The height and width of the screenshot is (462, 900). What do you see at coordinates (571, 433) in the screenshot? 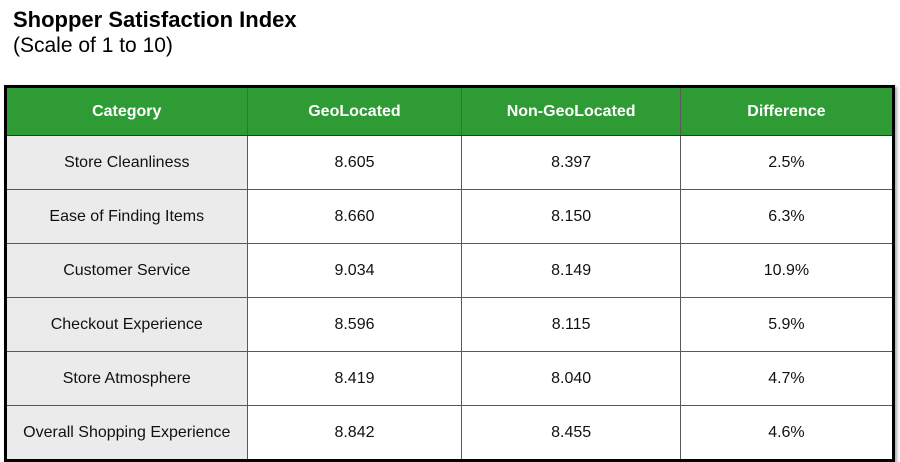
I see `non-geolocated-cell: 8.455` at bounding box center [571, 433].